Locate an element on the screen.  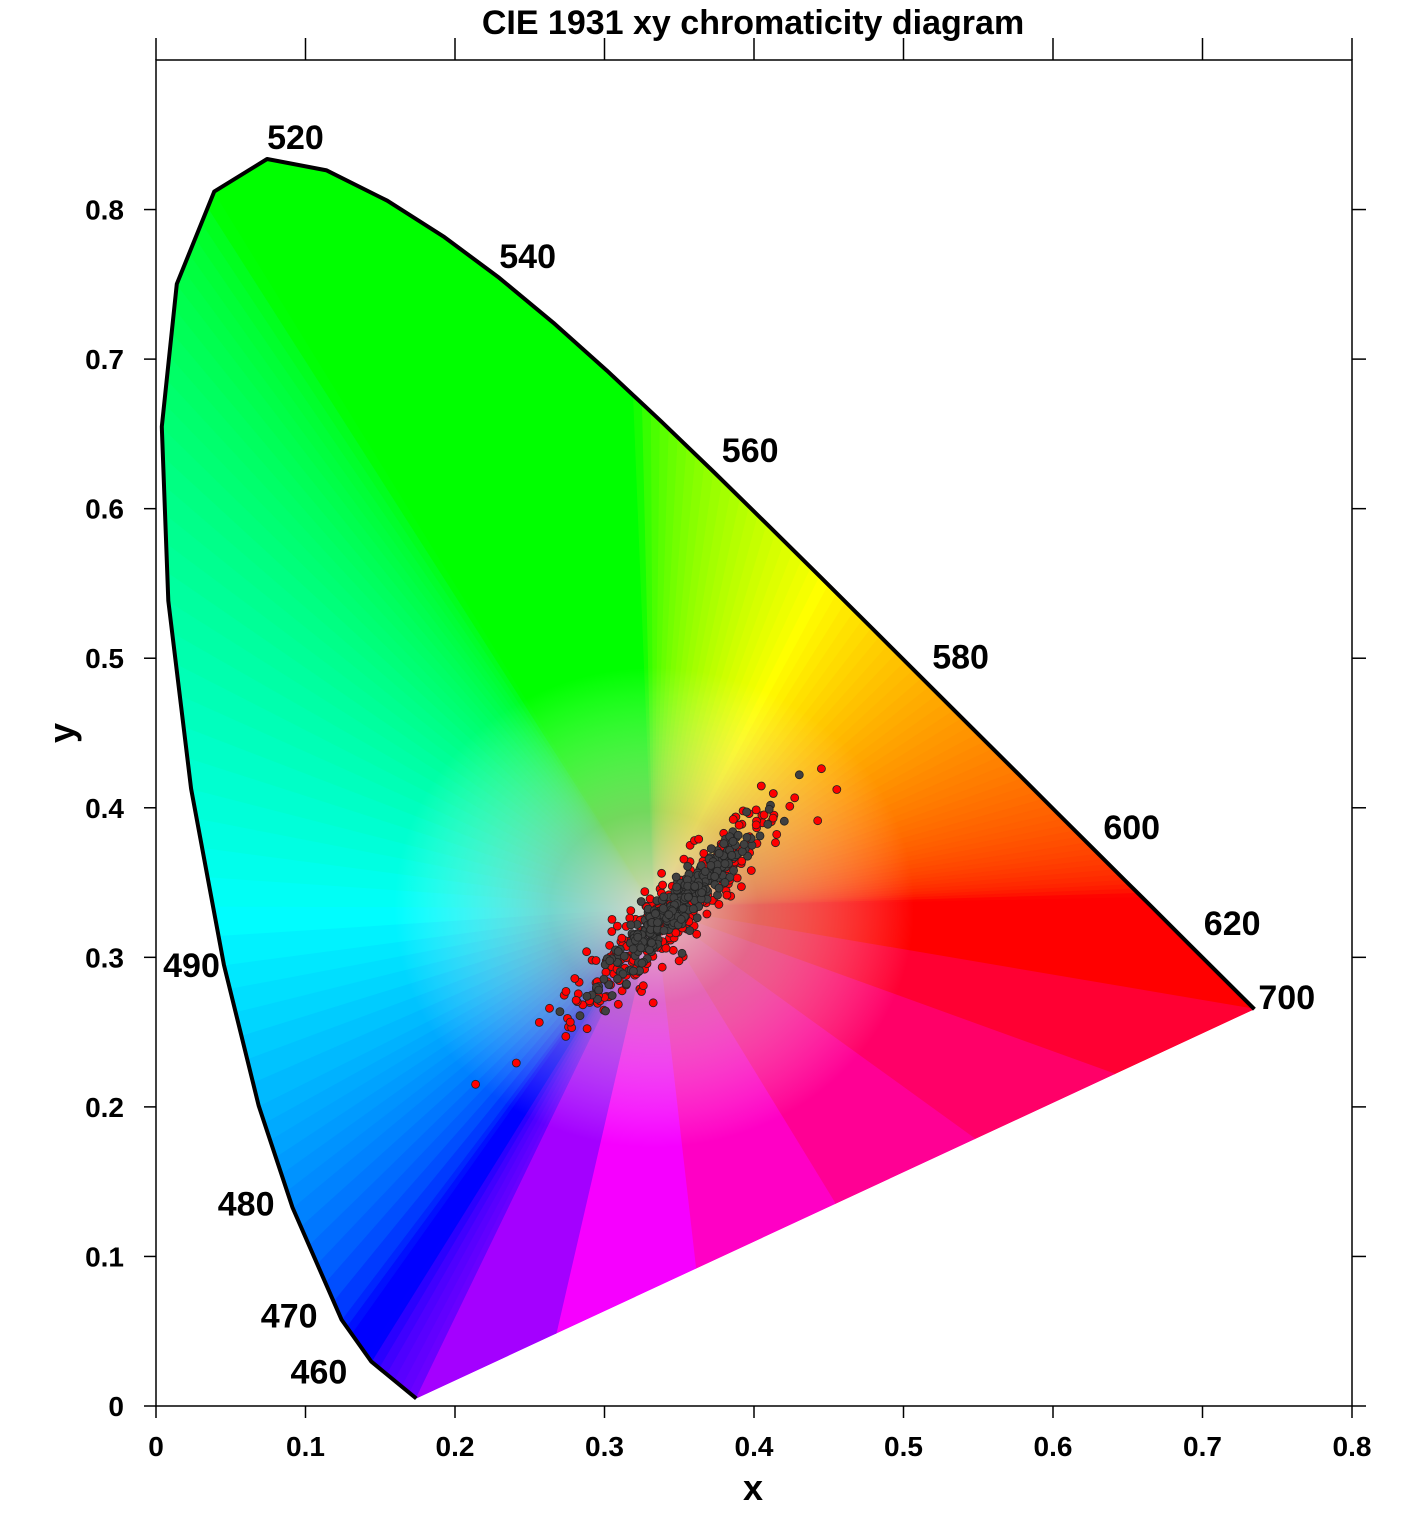
chart-title: CIE 1931 xy chromaticity diagram is located at coordinates (753, 23).